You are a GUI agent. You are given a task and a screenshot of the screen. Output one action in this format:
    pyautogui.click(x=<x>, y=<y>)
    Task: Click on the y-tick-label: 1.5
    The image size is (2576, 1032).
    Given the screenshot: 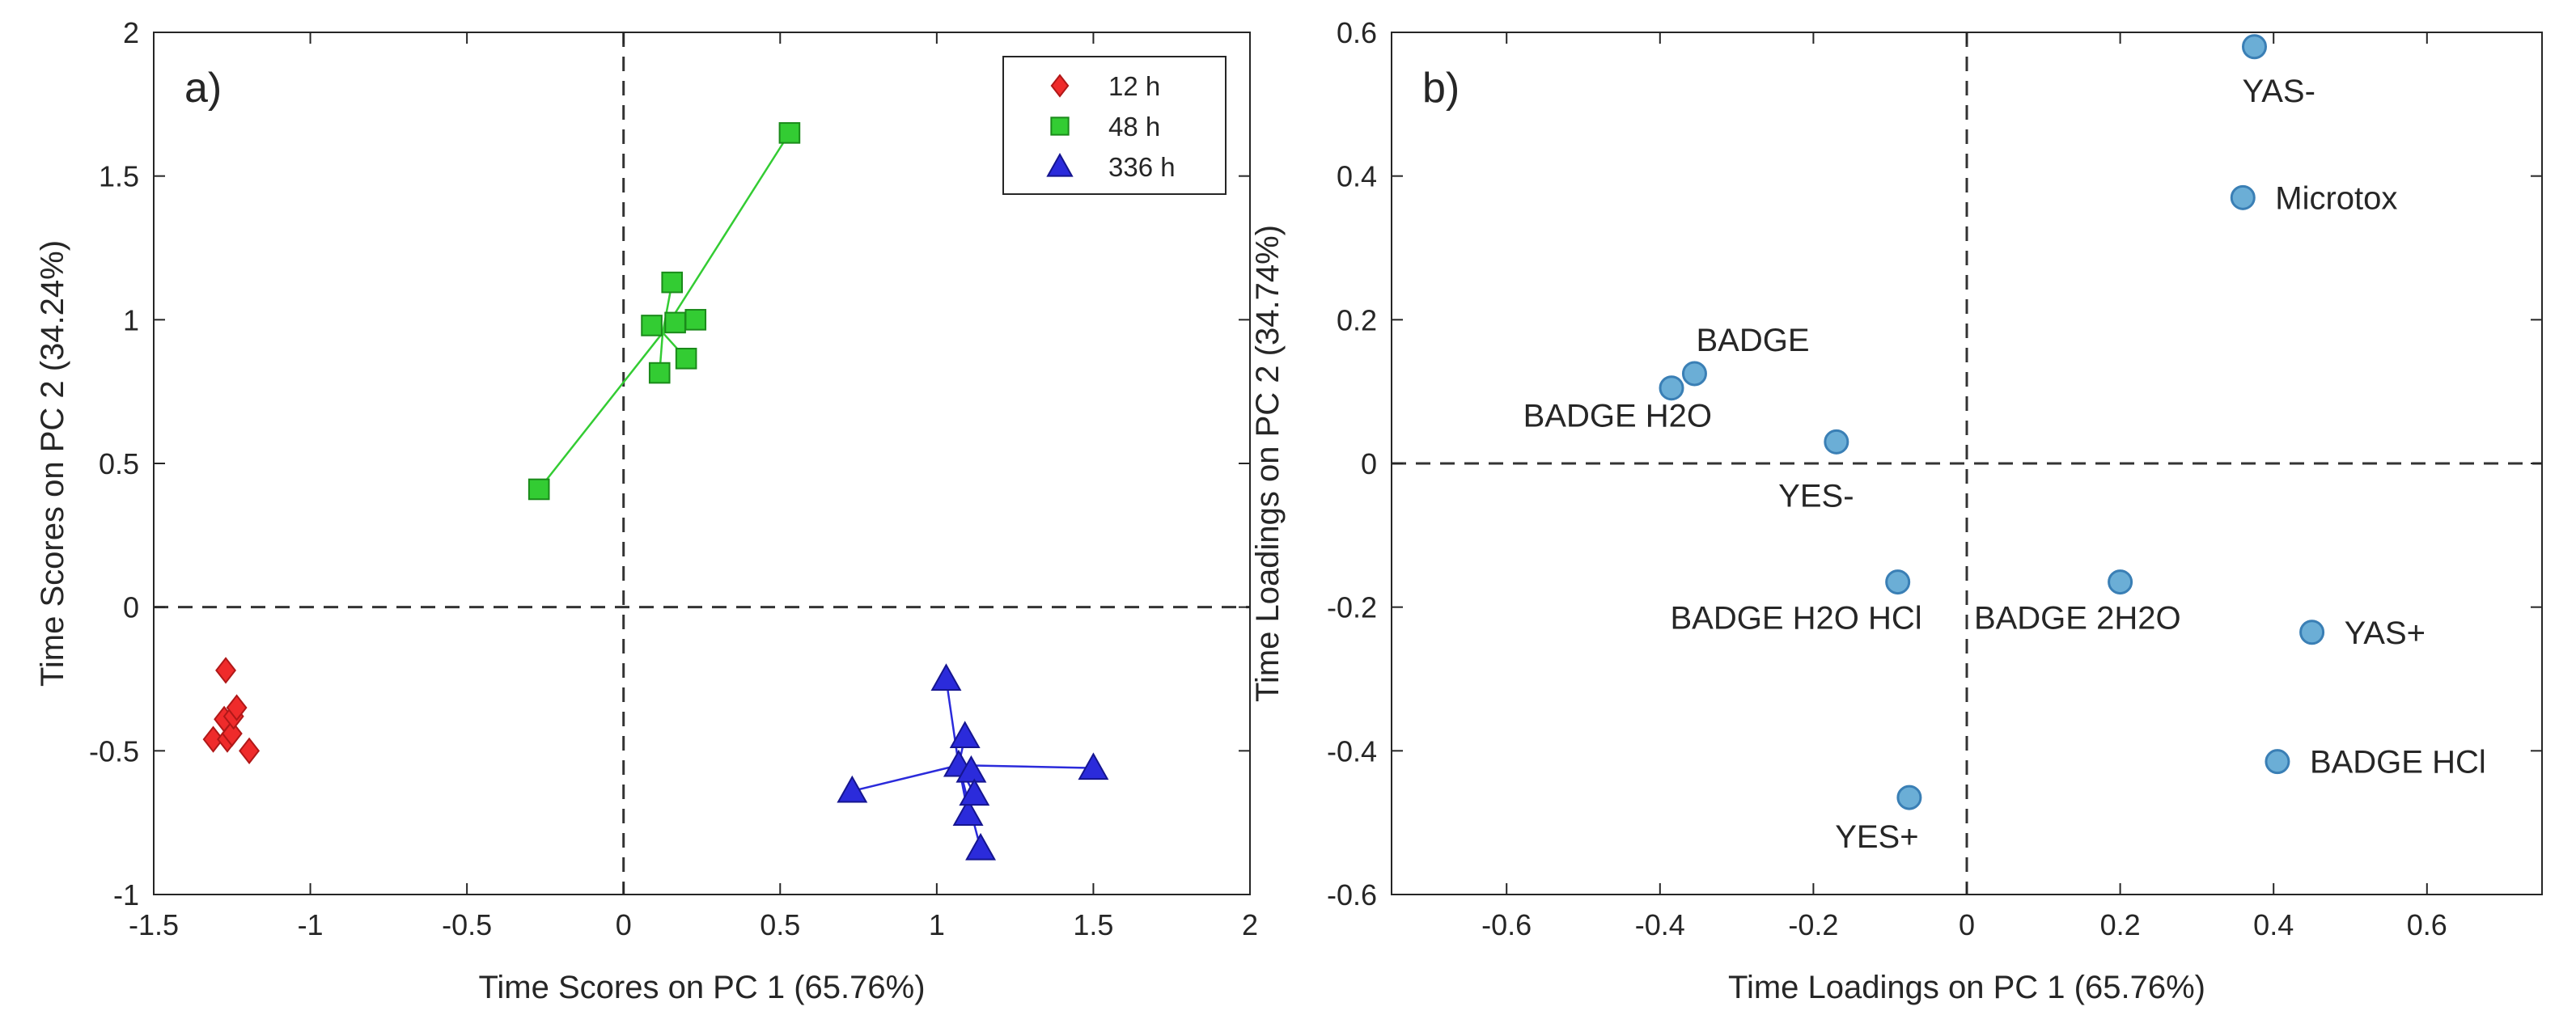 What is the action you would take?
    pyautogui.click(x=119, y=176)
    